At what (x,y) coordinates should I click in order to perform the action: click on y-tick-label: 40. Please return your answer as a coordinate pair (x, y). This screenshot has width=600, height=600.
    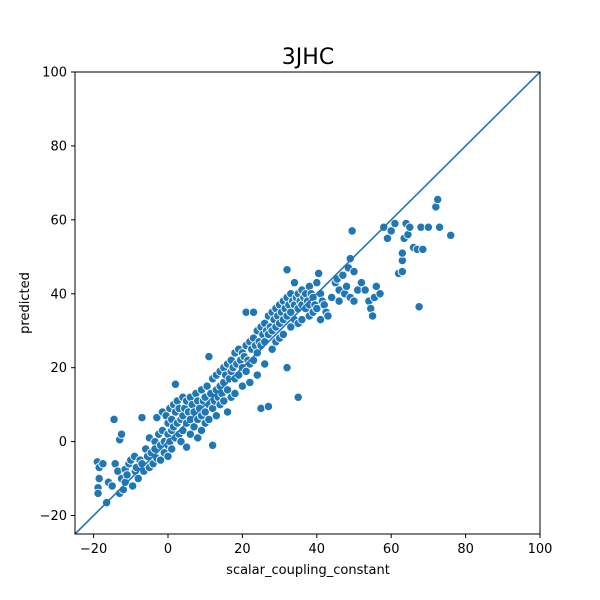
    Looking at the image, I should click on (58, 294).